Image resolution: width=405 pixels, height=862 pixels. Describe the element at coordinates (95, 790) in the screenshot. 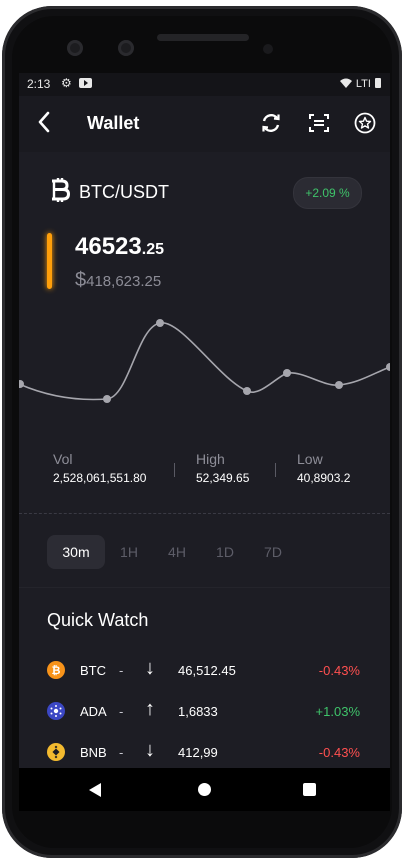

I see `nav-back-icon` at that location.